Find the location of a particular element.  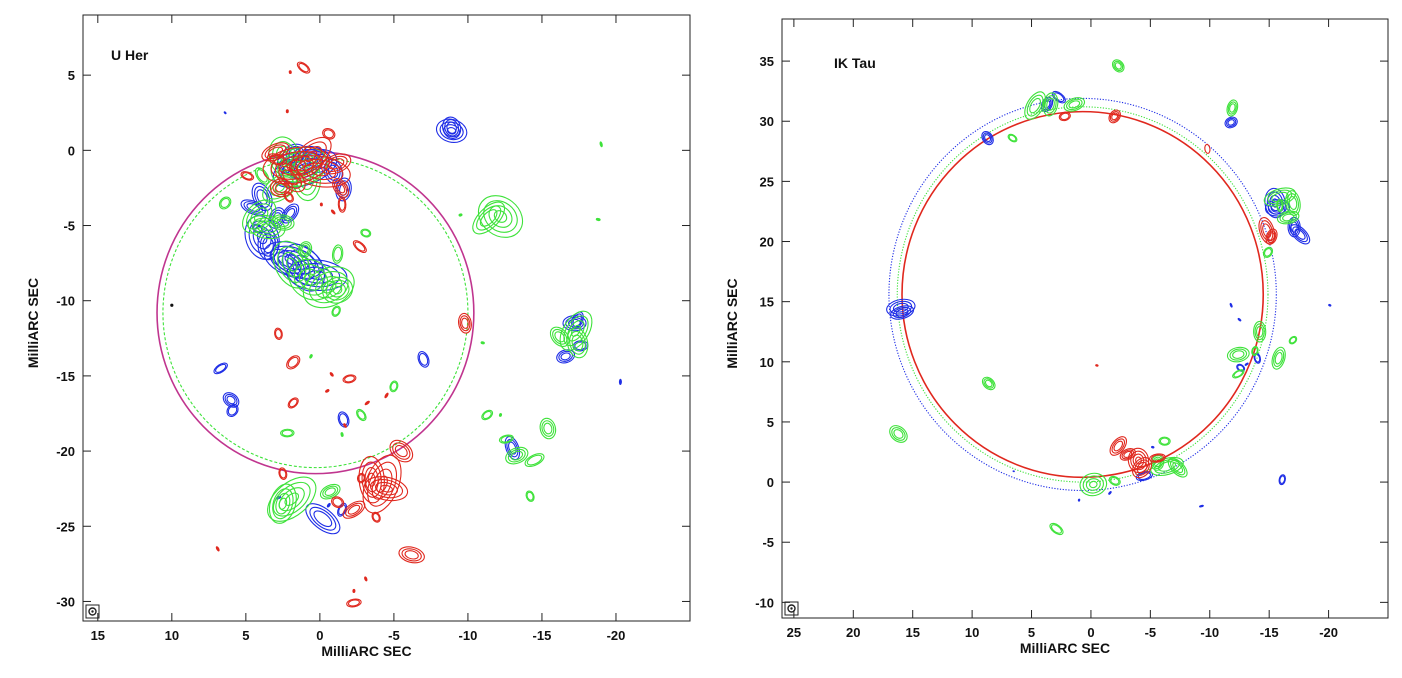

x-tick-label: 0 is located at coordinates (319, 635).